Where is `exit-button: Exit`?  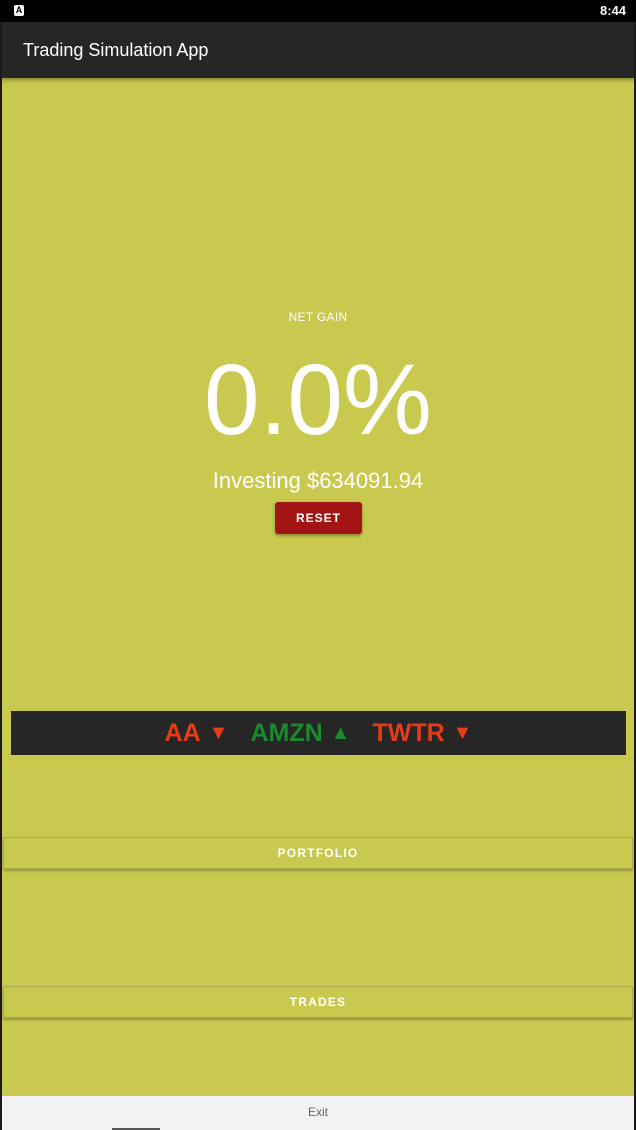
exit-button: Exit is located at coordinates (318, 1113).